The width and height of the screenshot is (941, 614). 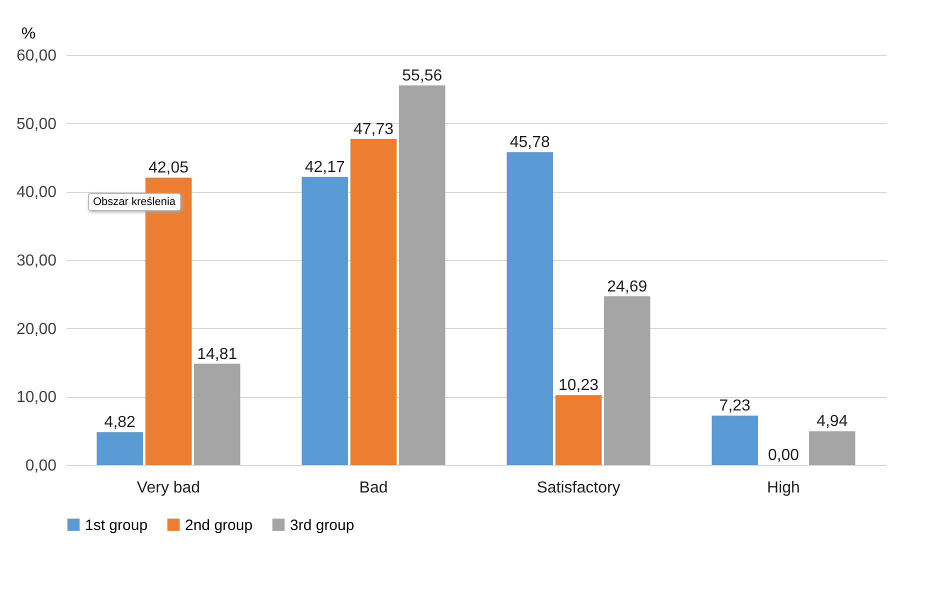 What do you see at coordinates (120, 423) in the screenshot?
I see `data-label: 4,82` at bounding box center [120, 423].